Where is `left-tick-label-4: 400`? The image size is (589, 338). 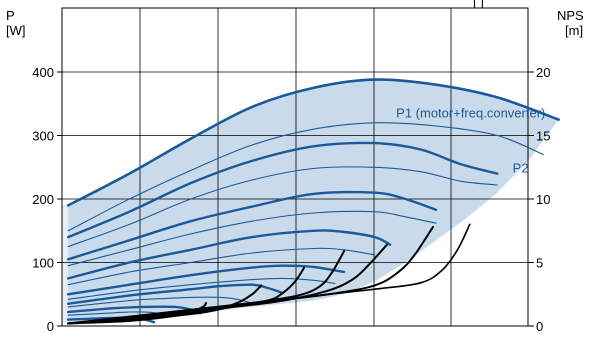 left-tick-label-4: 400 is located at coordinates (43, 72).